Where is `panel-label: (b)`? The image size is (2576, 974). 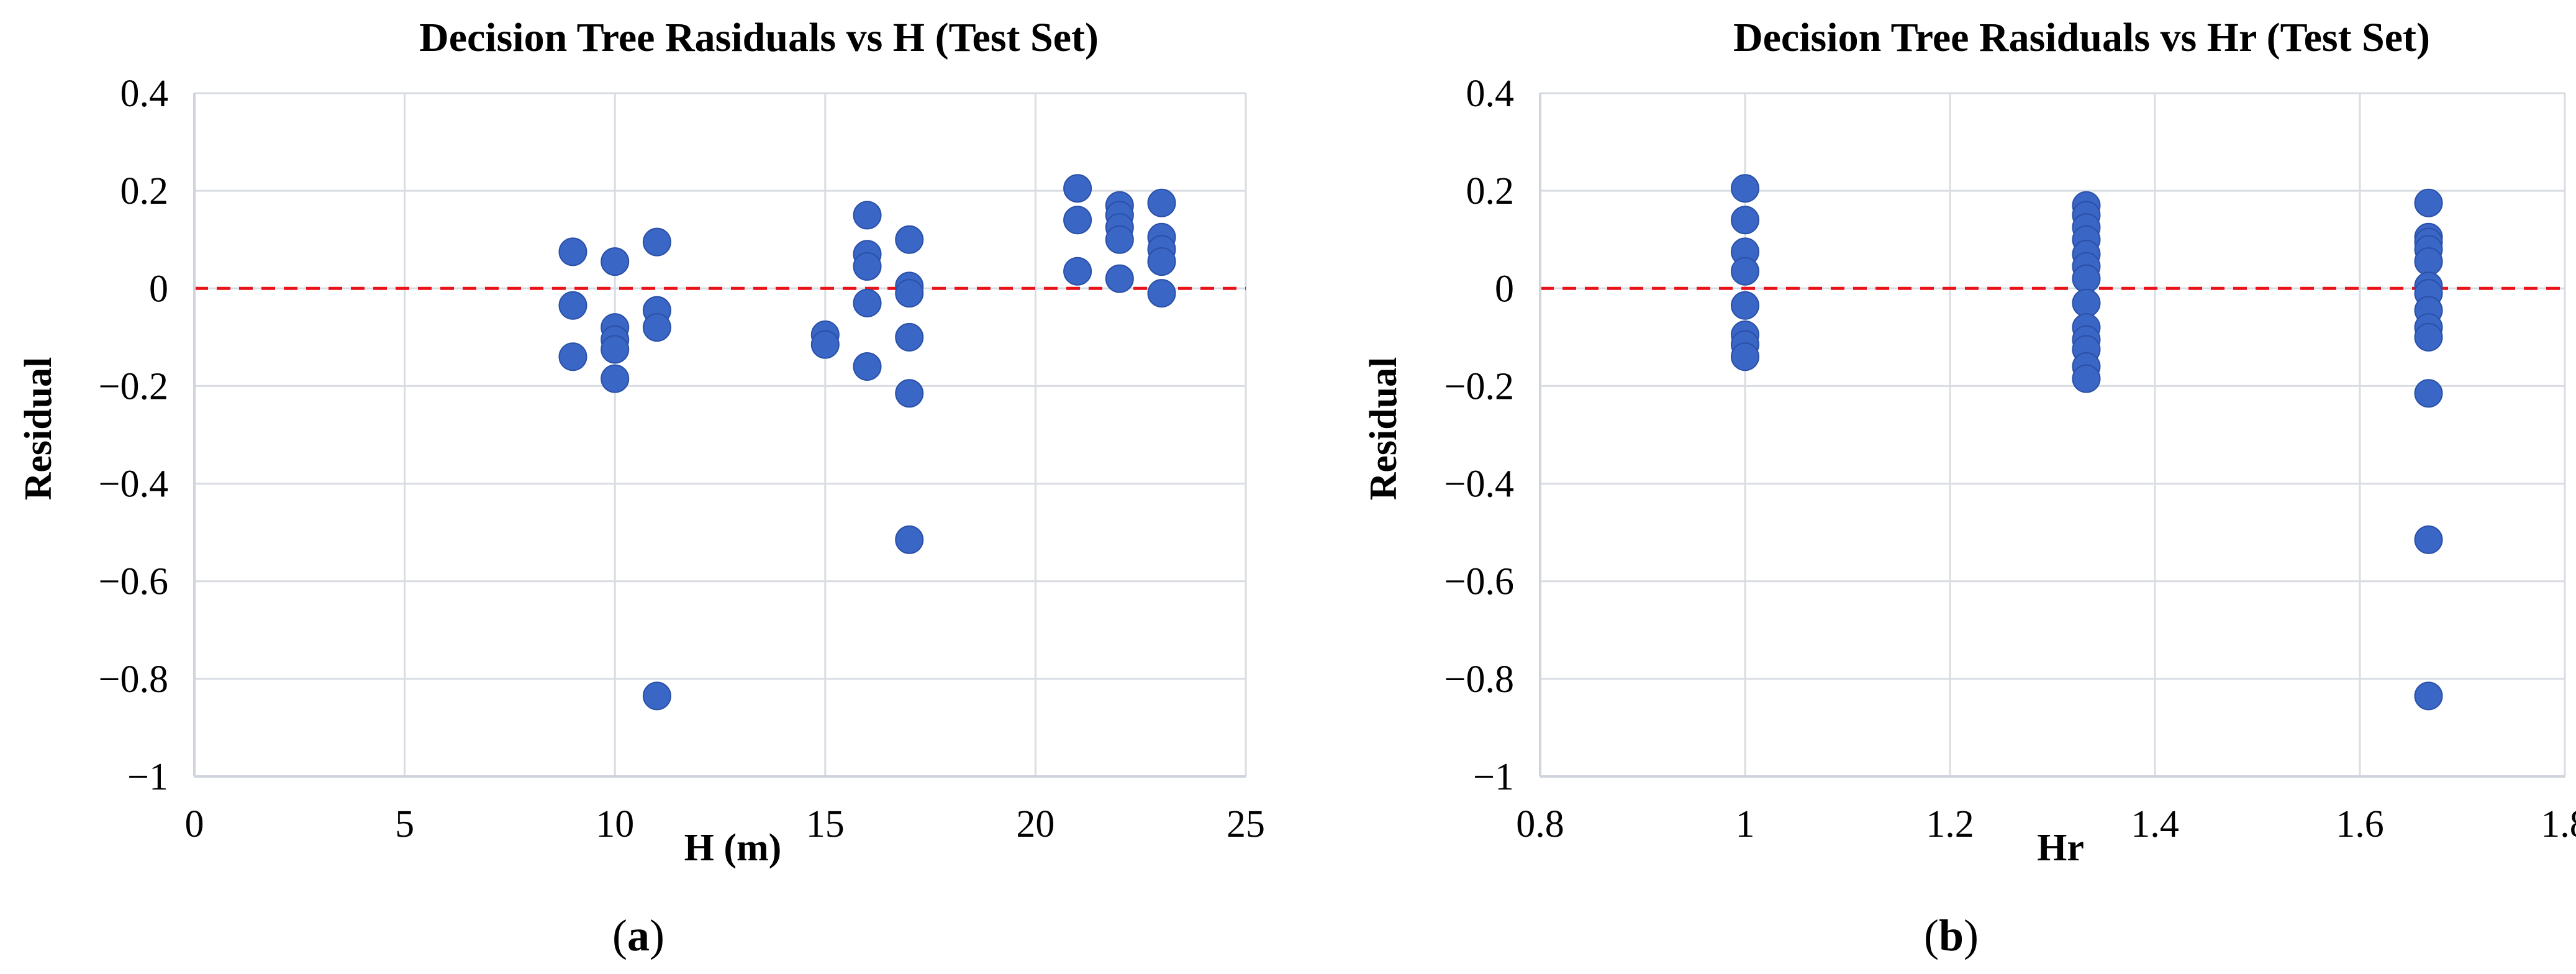 panel-label: (b) is located at coordinates (1951, 935).